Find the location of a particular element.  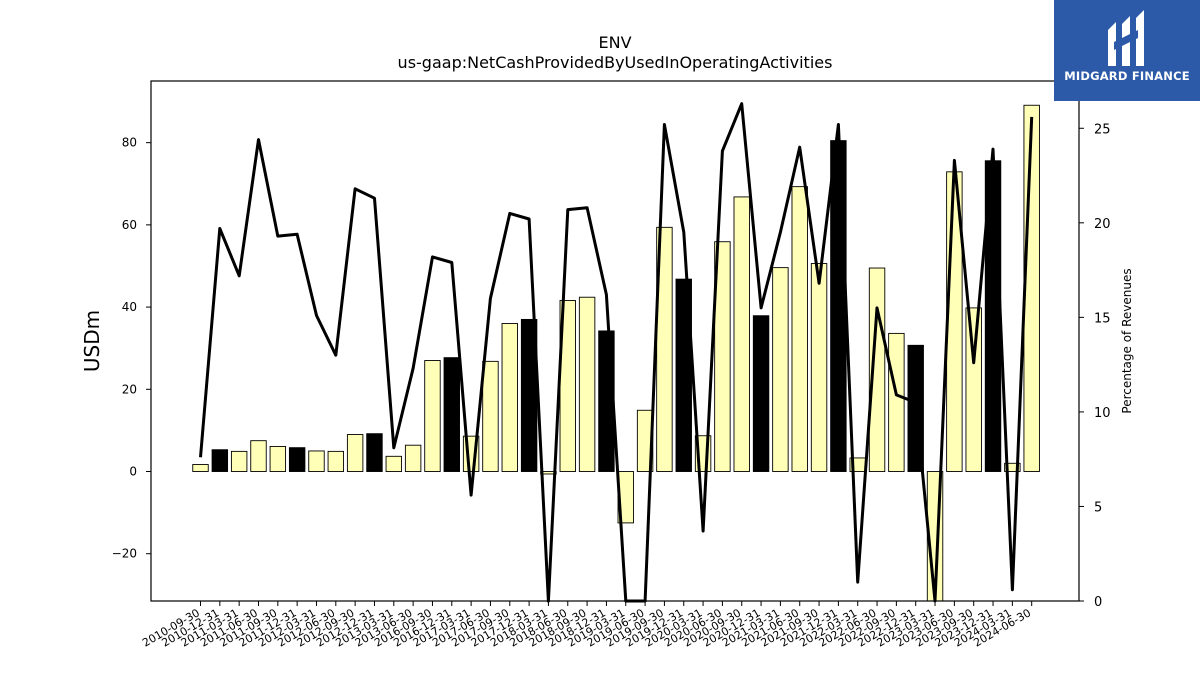

right-tick-label: 5 is located at coordinates (1098, 507).